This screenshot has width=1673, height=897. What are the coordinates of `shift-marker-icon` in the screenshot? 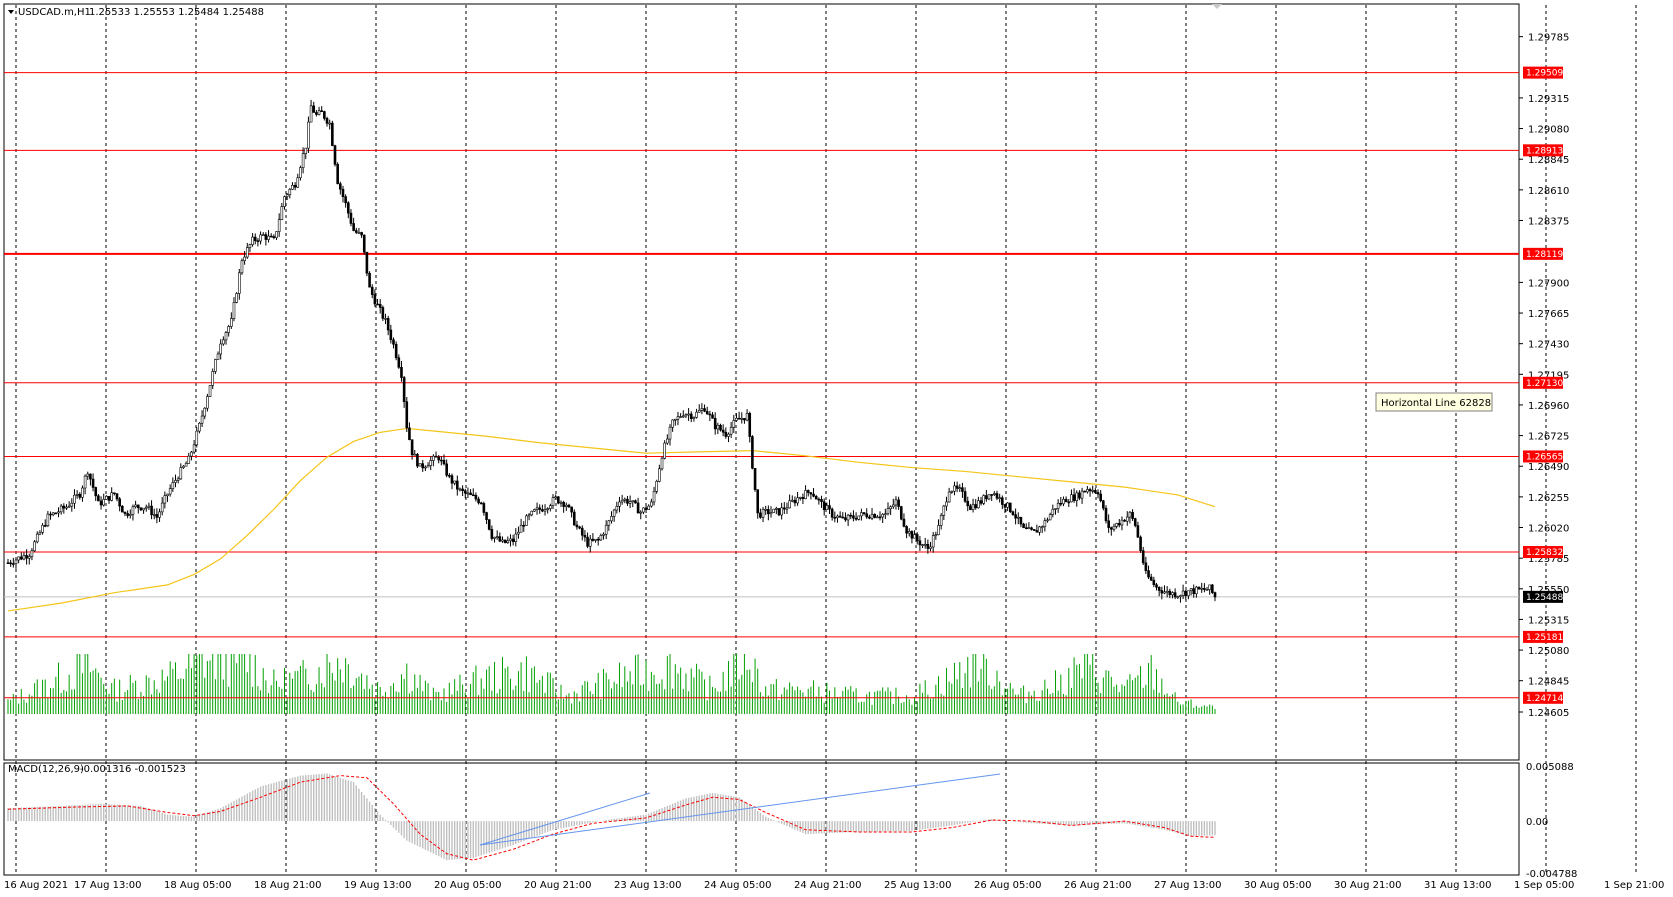 It's located at (1217, 6).